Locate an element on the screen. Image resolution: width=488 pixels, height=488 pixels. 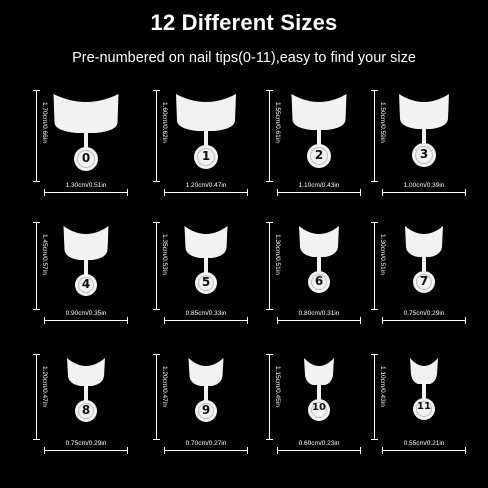
tip-number: 4 is located at coordinates (86, 284).